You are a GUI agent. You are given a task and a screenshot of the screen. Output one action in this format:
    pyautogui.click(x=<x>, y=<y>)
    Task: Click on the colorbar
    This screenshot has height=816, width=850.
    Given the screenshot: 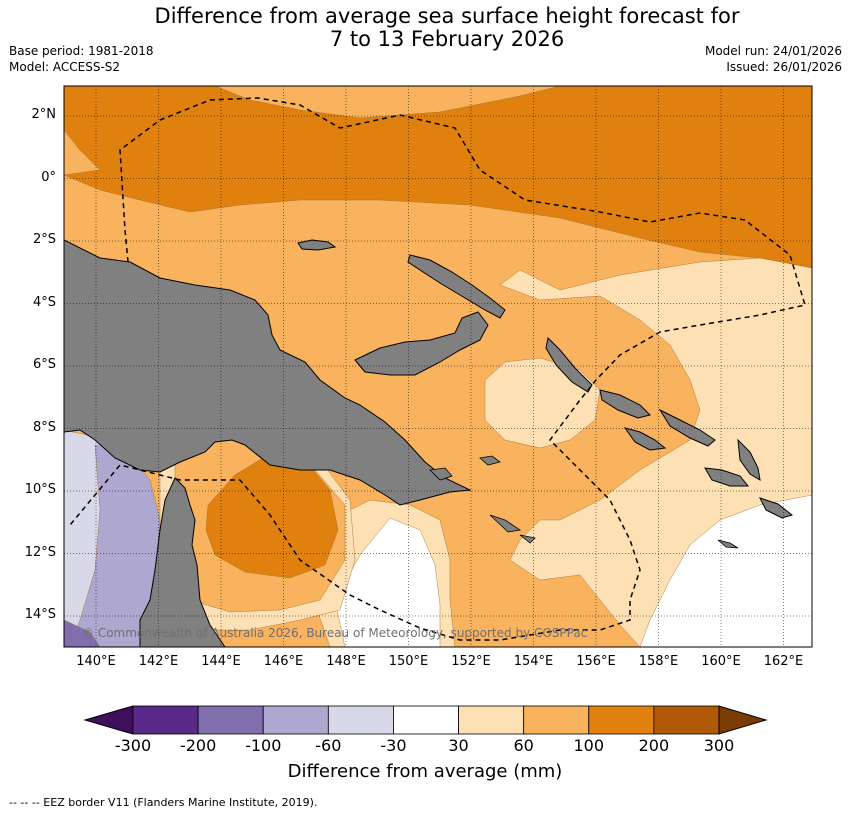 What is the action you would take?
    pyautogui.click(x=425, y=720)
    